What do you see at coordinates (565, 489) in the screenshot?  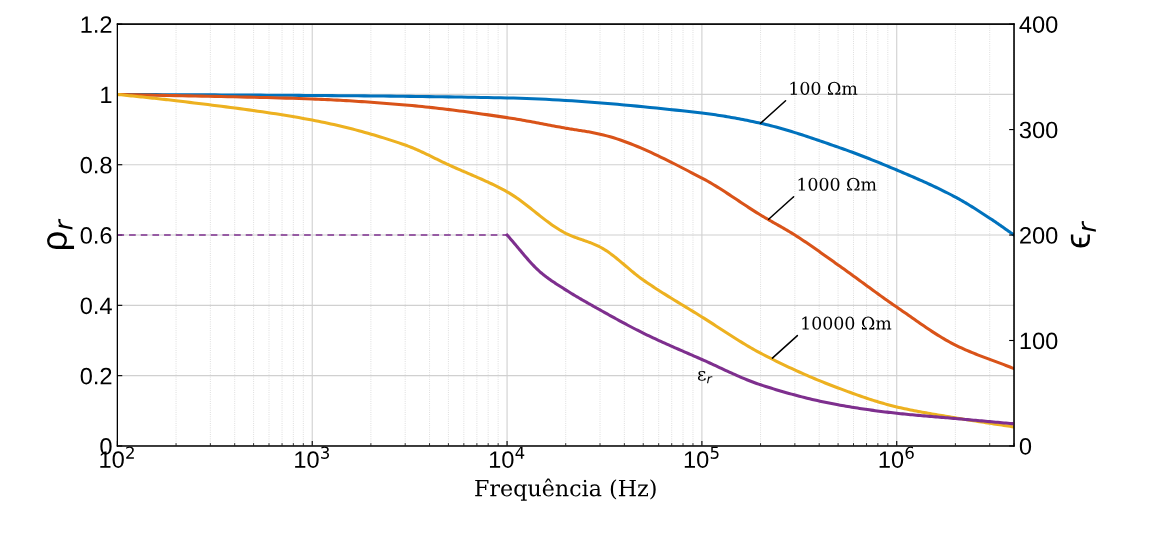 I see `x-axis-title: Frequência (Hz)` at bounding box center [565, 489].